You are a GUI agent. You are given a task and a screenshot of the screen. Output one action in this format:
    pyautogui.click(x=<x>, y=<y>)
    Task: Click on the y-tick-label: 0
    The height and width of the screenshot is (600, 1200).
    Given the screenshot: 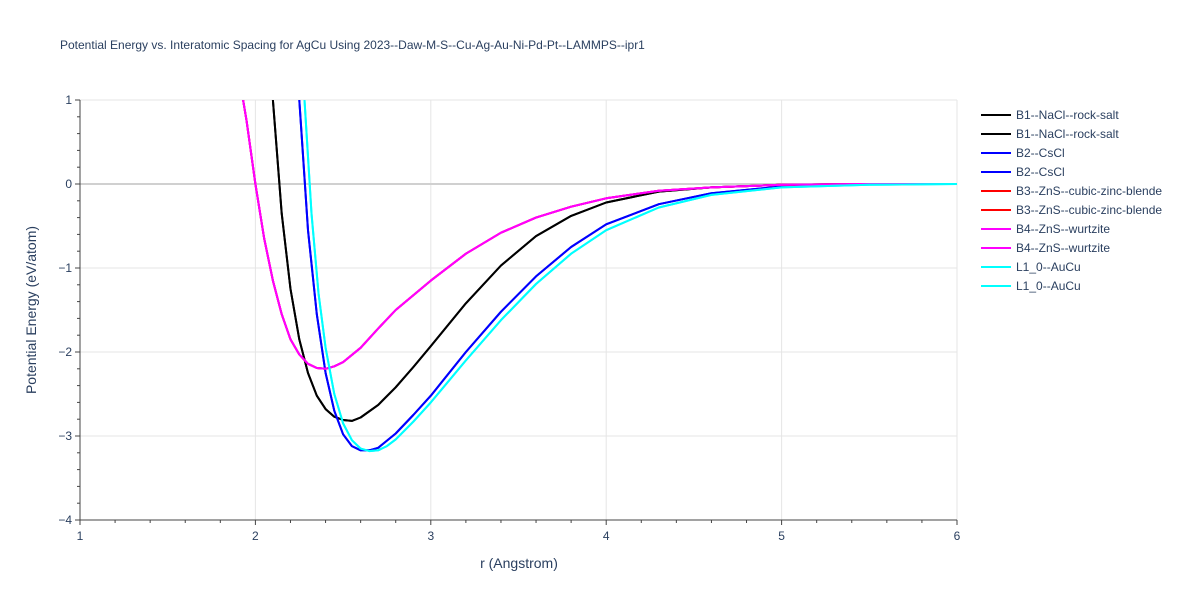 What is the action you would take?
    pyautogui.click(x=68, y=184)
    